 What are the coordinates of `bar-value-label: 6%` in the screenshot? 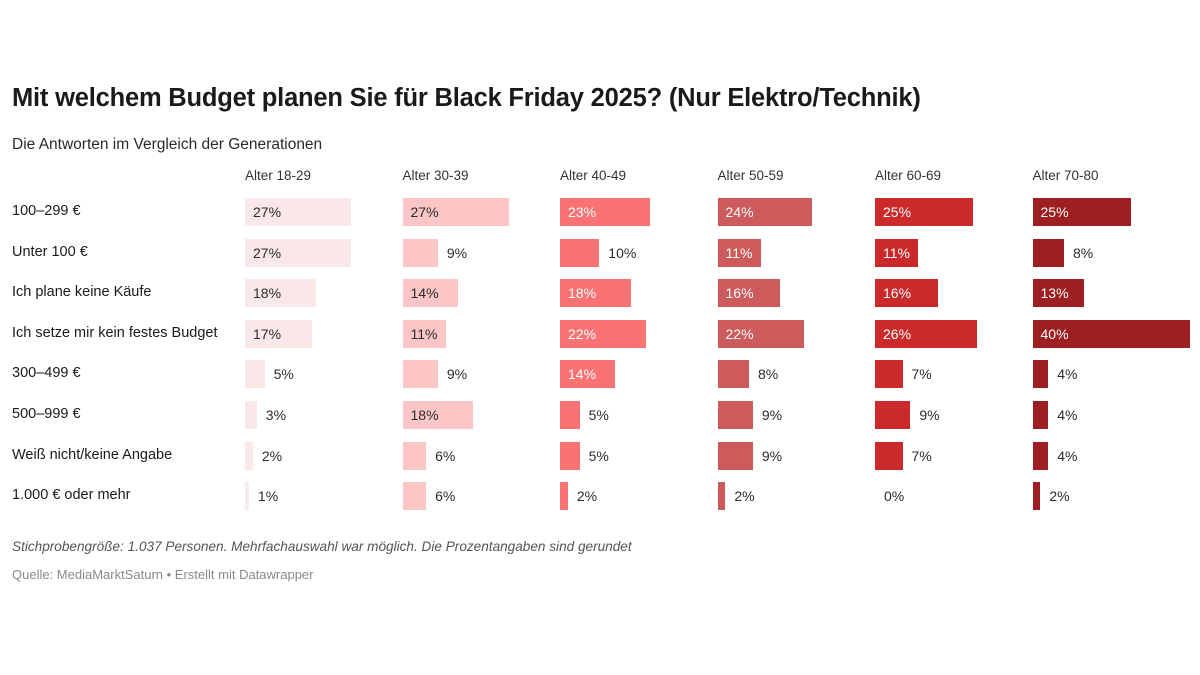 It's located at (445, 455).